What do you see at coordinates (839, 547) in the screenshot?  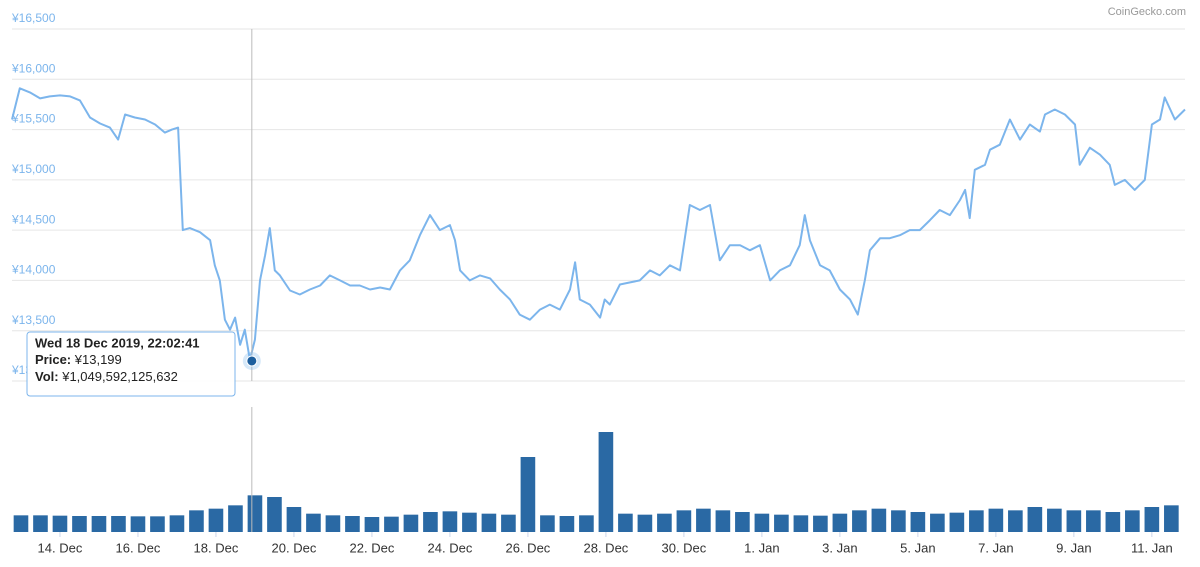 I see `x-tick-label: 3. Jan` at bounding box center [839, 547].